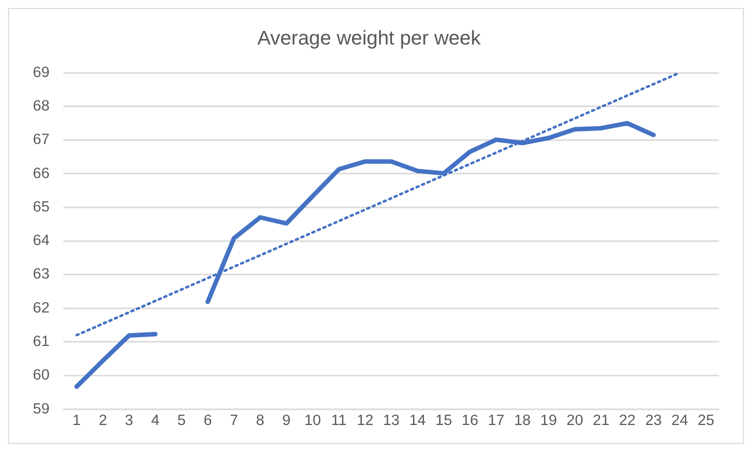  I want to click on x-tick-label: 6, so click(208, 421).